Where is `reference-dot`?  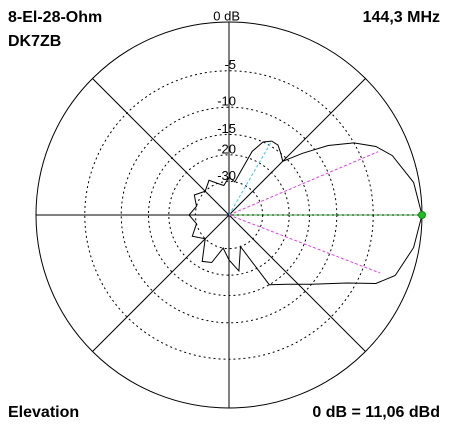
reference-dot is located at coordinates (422, 215).